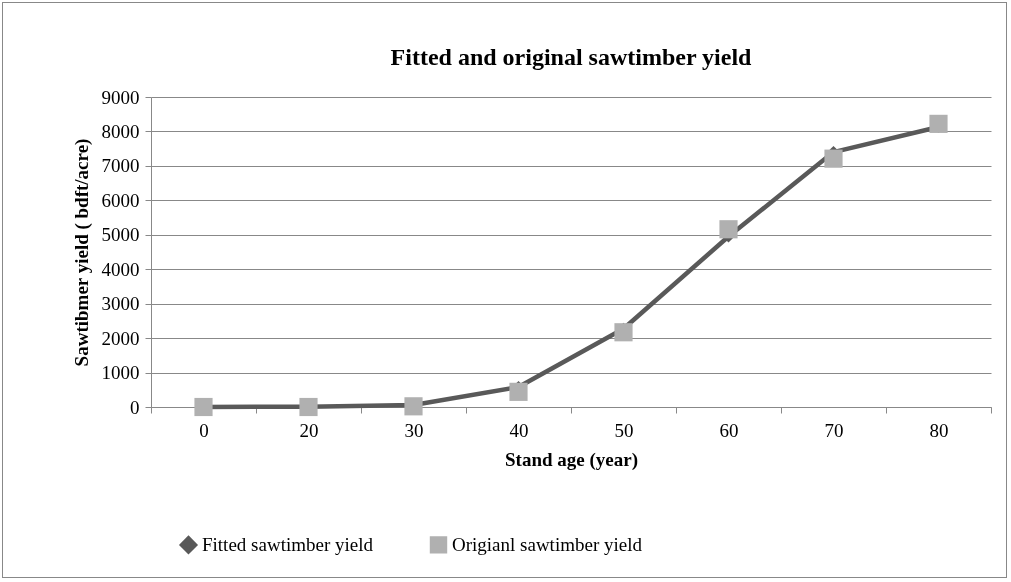 This screenshot has width=1011, height=582. What do you see at coordinates (120, 200) in the screenshot?
I see `y-tick-label: 6000` at bounding box center [120, 200].